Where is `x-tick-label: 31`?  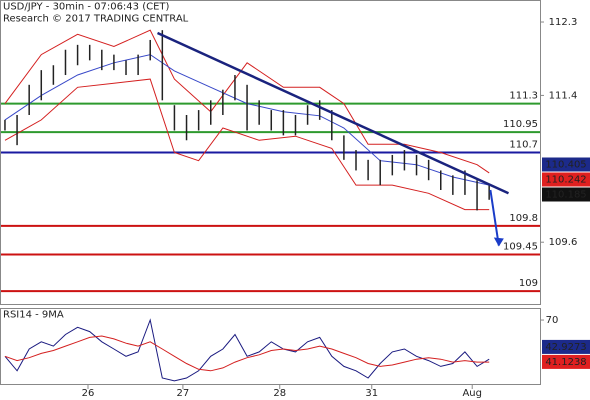
x-tick-label: 31 is located at coordinates (371, 393).